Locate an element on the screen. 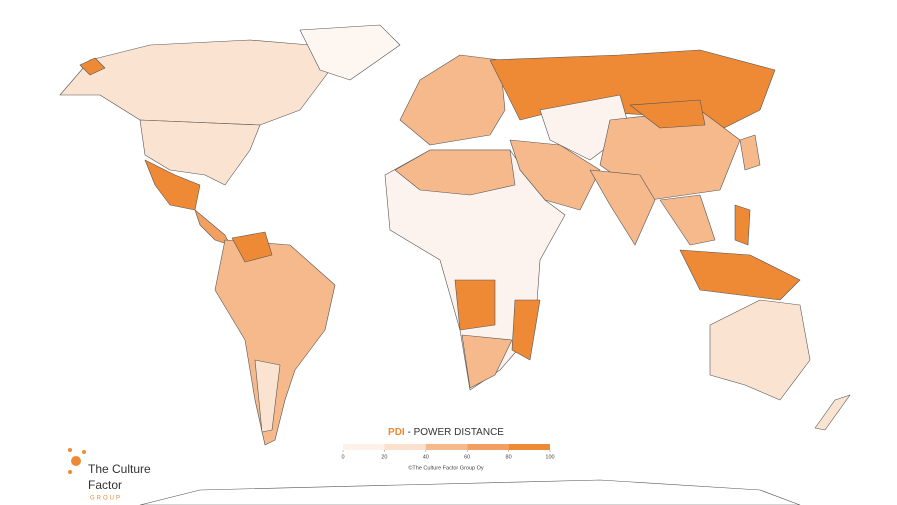 The height and width of the screenshot is (505, 897). legend-bins: 0 20 40 60 80 100 is located at coordinates (448, 452).